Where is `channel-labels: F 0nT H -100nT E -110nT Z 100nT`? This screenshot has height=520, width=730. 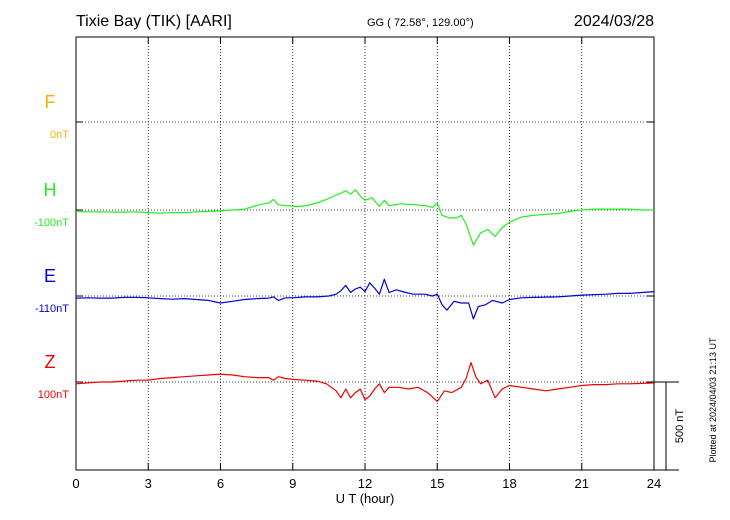
channel-labels: F 0nT H -100nT E -110nT Z 100nT is located at coordinates (51, 246).